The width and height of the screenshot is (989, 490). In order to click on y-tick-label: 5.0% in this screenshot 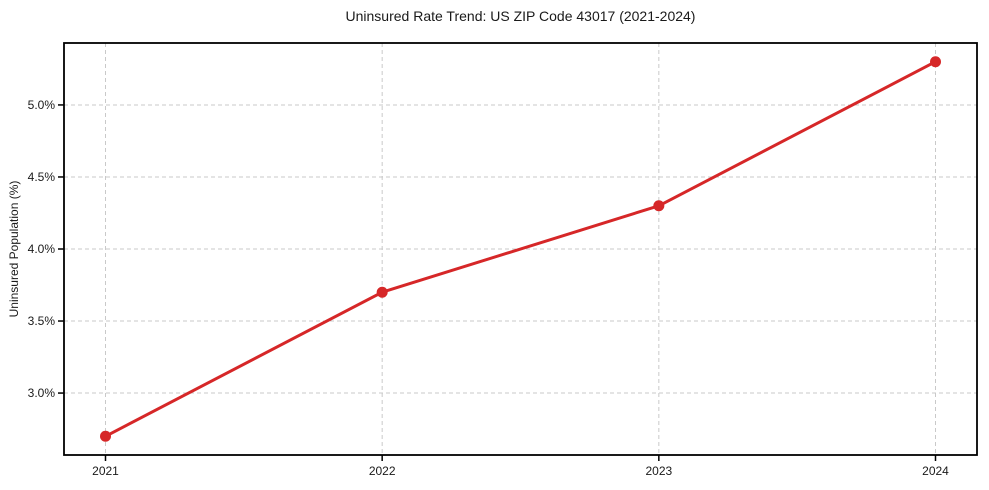, I will do `click(42, 105)`.